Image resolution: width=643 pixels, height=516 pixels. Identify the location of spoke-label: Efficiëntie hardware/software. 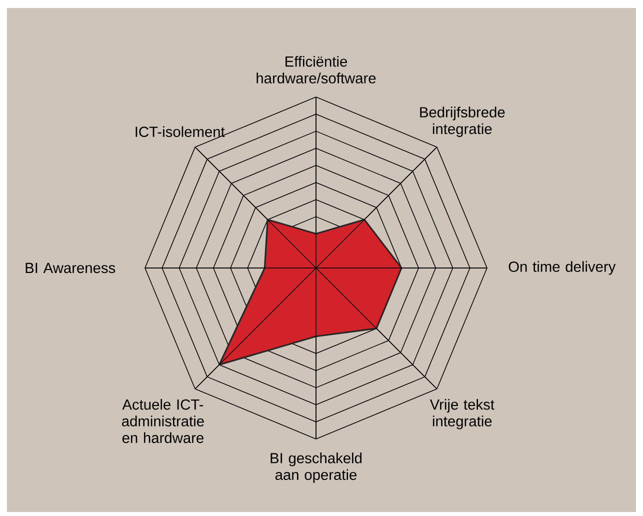
(316, 70).